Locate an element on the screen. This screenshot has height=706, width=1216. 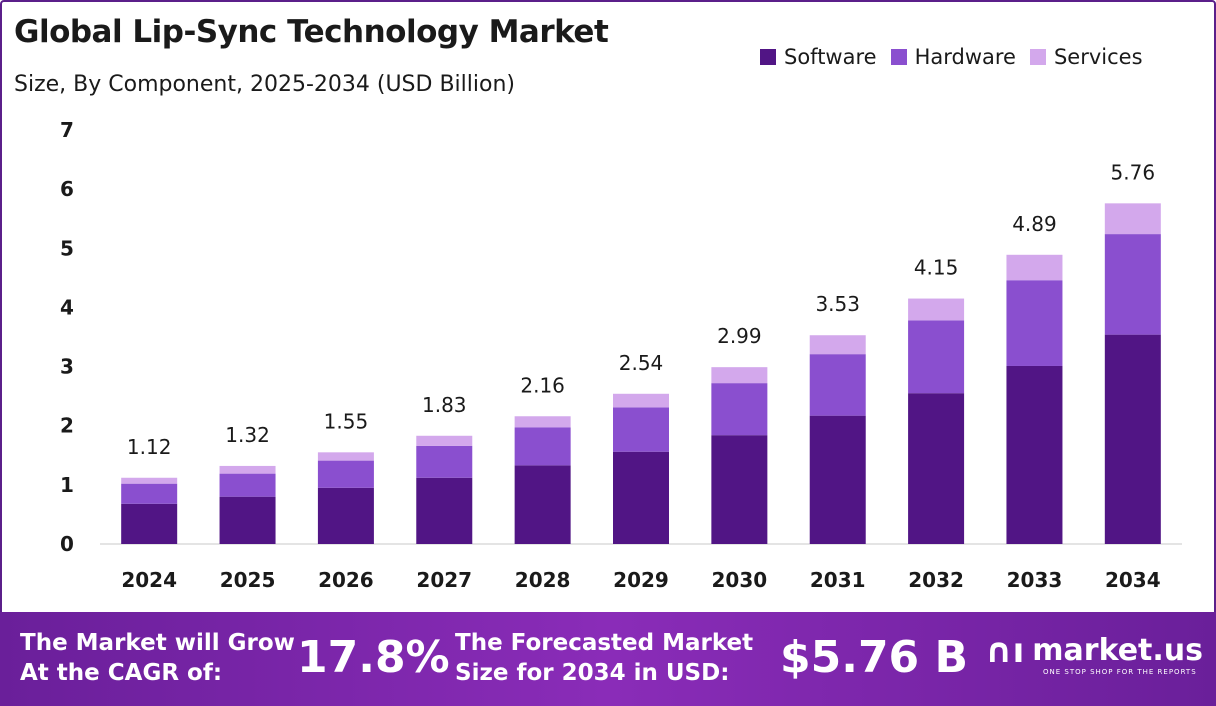
legend-label-services: Services is located at coordinates (1098, 57).